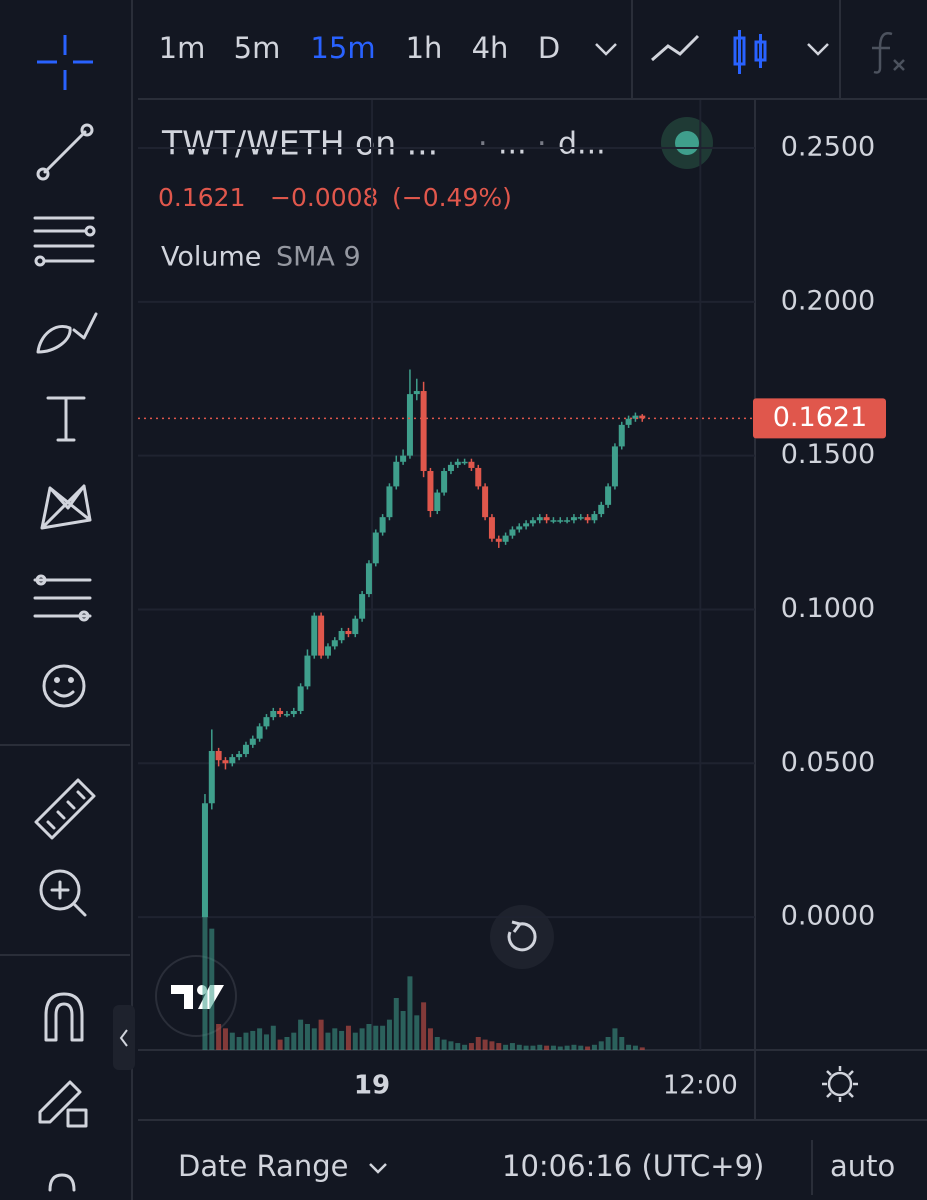  I want to click on fib-tool, so click(64, 241).